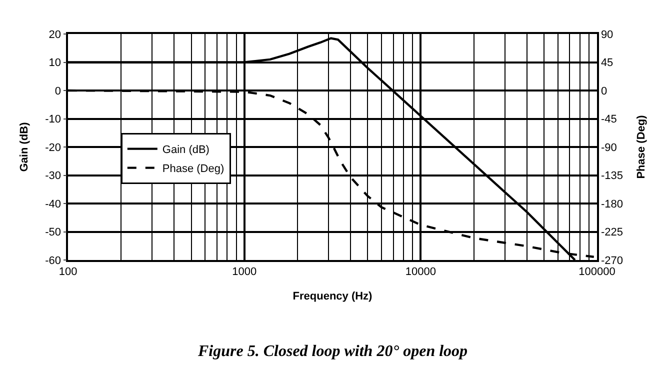 Image resolution: width=671 pixels, height=384 pixels. I want to click on y2-tick-label: -270, so click(611, 260).